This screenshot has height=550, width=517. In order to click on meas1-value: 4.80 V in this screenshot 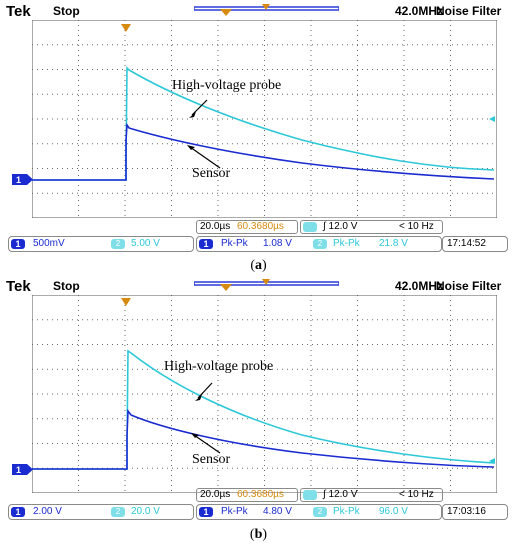, I will do `click(277, 511)`.